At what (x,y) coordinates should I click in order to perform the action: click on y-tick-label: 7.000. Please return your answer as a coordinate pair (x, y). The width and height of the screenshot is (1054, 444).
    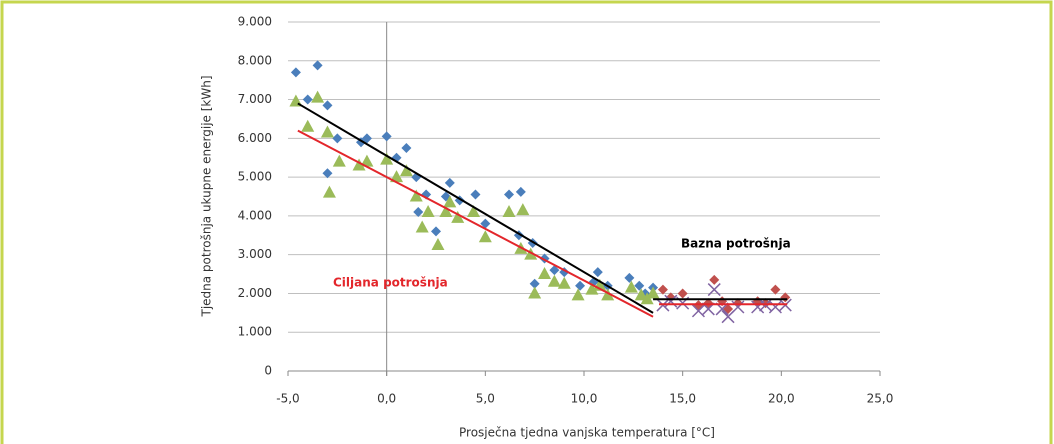
    Looking at the image, I should click on (255, 99).